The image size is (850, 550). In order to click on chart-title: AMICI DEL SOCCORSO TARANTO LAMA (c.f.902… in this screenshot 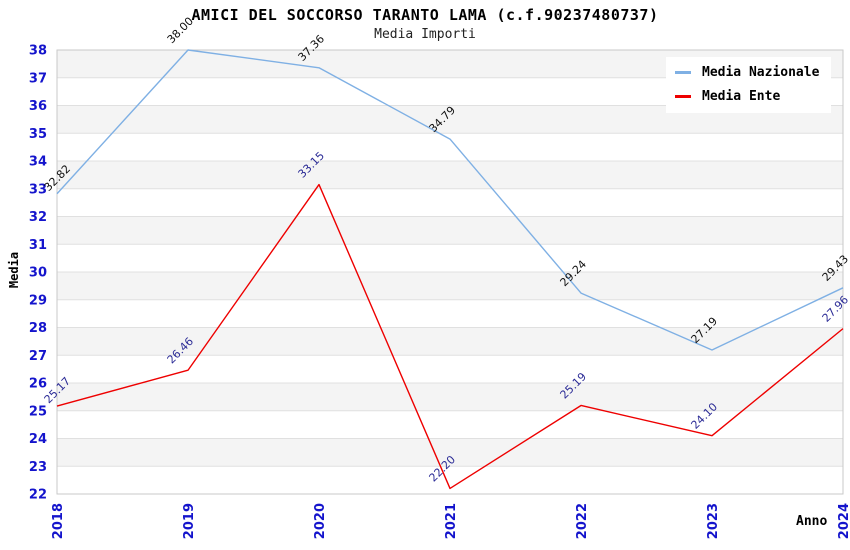, I will do `click(425, 15)`.